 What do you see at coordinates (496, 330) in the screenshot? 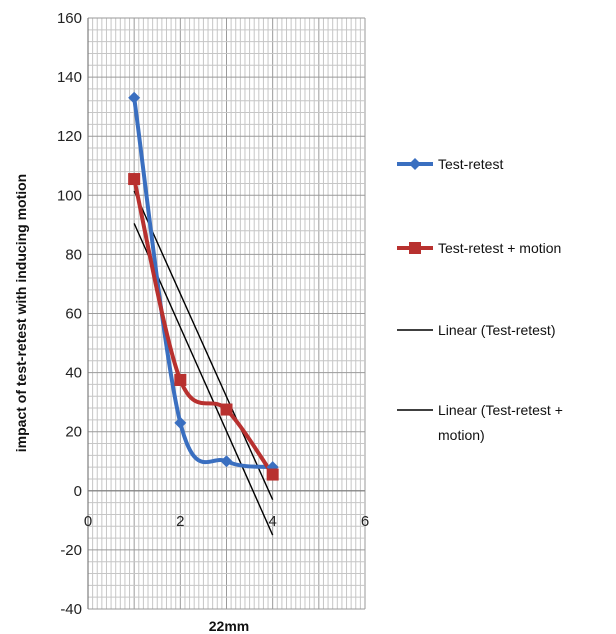
I see `legend-label: Linear (Test-retest)` at bounding box center [496, 330].